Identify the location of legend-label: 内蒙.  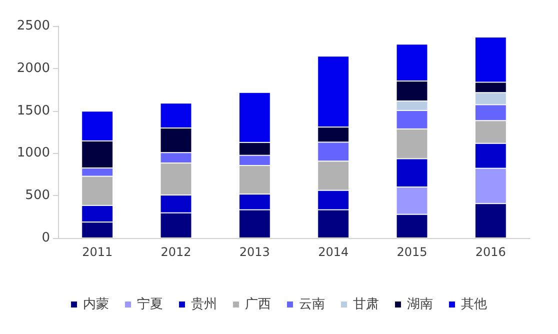
(96, 304).